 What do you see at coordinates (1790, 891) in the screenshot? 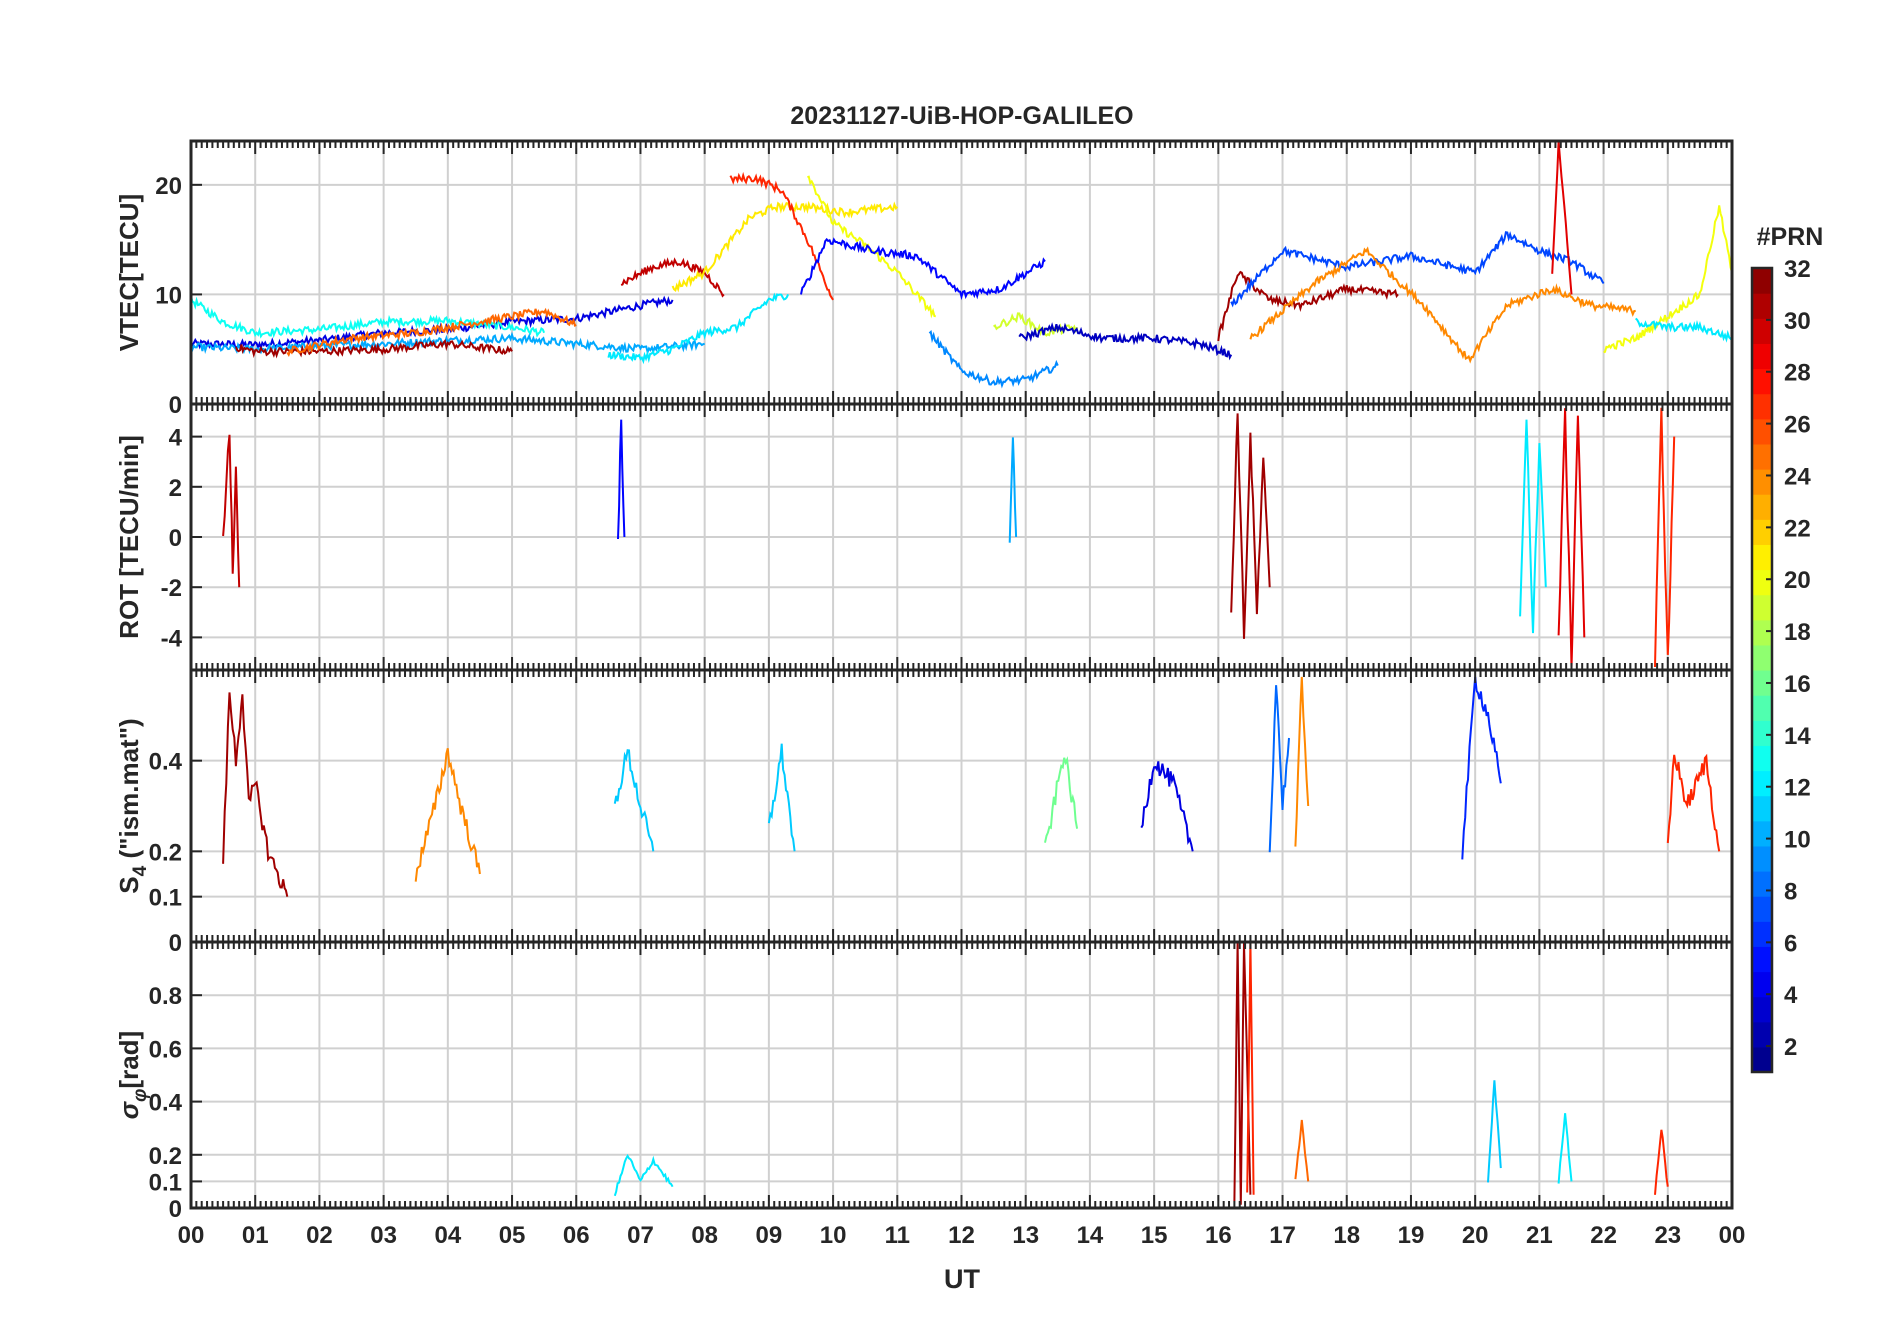
I see `colorbar-tick-label: 8` at bounding box center [1790, 891].